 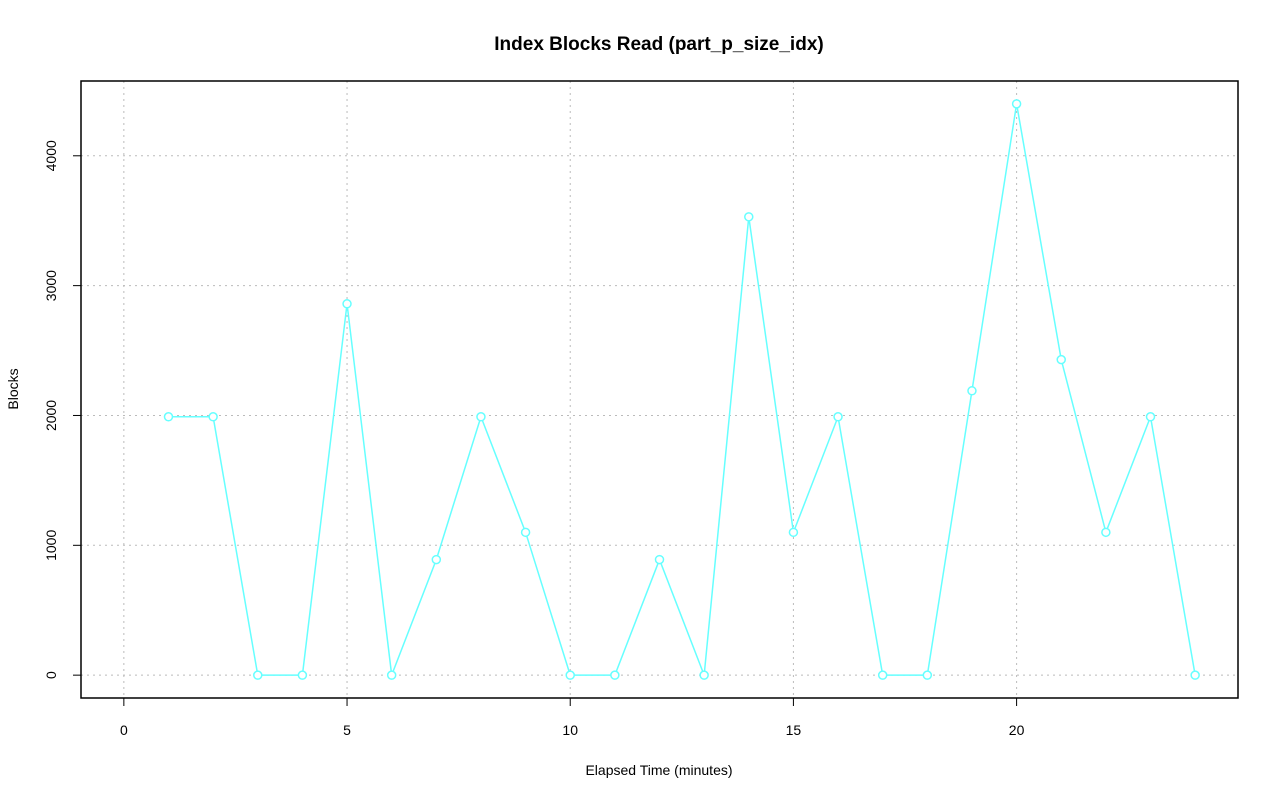 What do you see at coordinates (347, 730) in the screenshot?
I see `x-tick-label: 5` at bounding box center [347, 730].